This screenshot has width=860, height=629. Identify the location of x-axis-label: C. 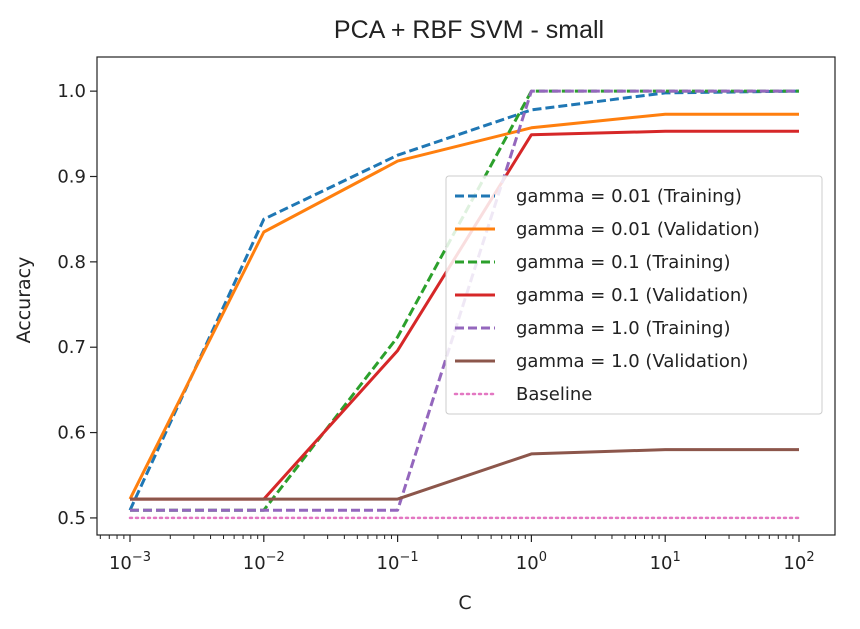
(464, 603).